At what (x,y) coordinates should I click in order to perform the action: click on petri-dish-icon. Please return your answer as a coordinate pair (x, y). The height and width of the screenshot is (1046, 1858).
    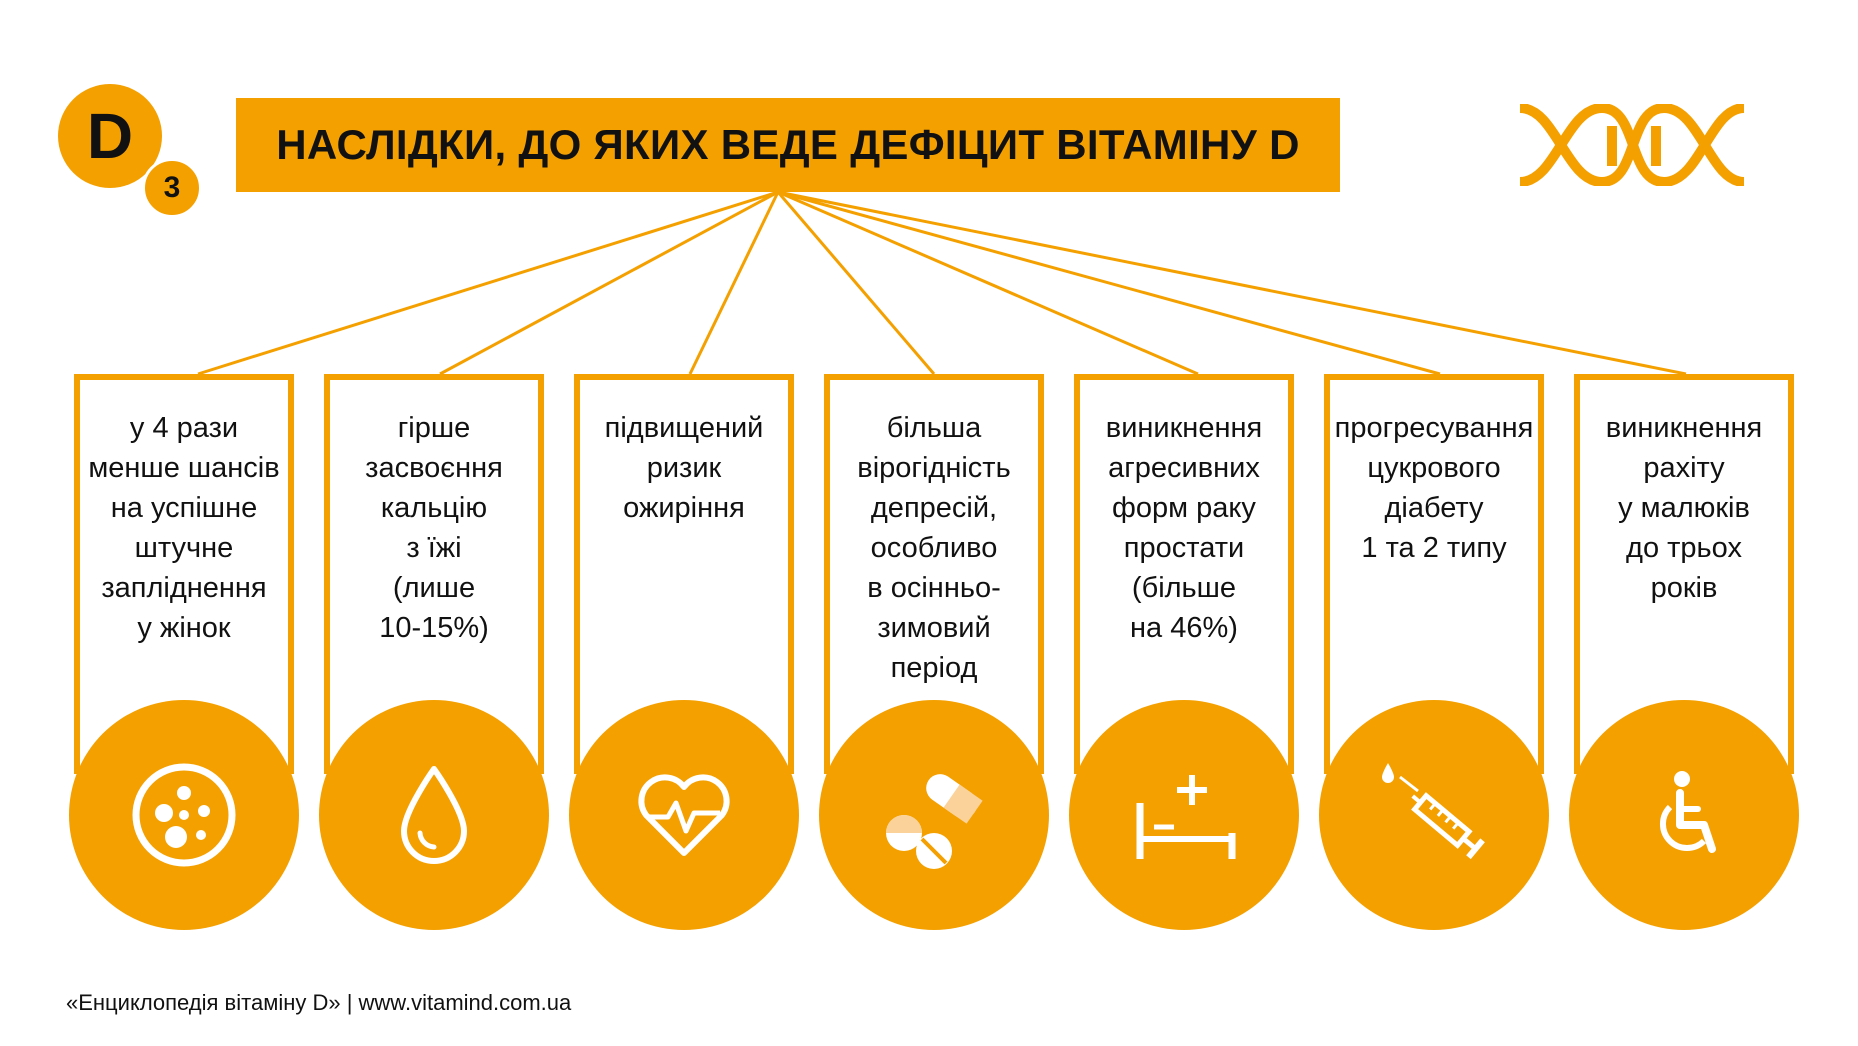
    Looking at the image, I should click on (184, 815).